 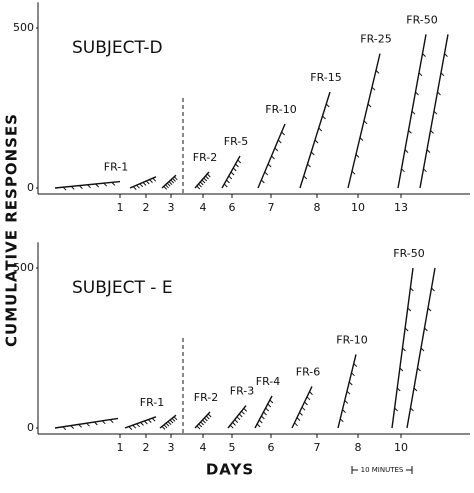 What do you see at coordinates (12, 230) in the screenshot?
I see `y-axis-label: CUMULATIVE RESPONSES` at bounding box center [12, 230].